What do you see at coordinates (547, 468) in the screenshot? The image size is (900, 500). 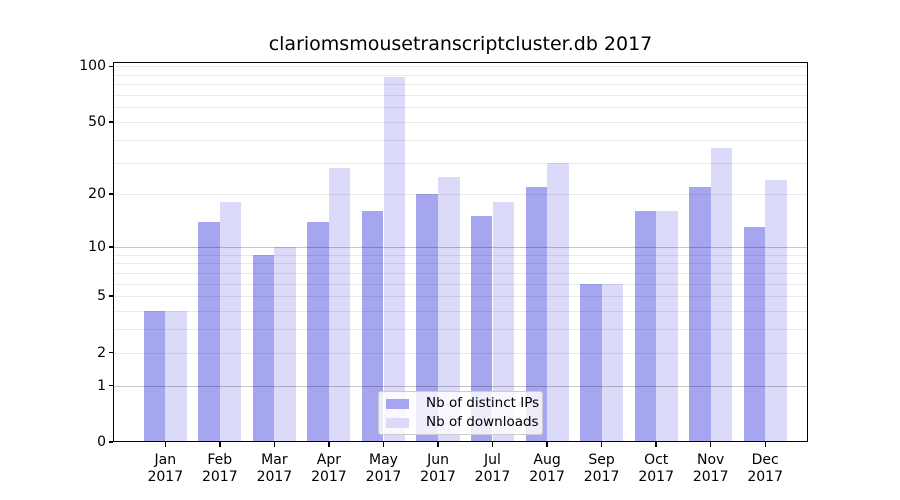 I see `x-tick-label-aug: Aug 2017` at bounding box center [547, 468].